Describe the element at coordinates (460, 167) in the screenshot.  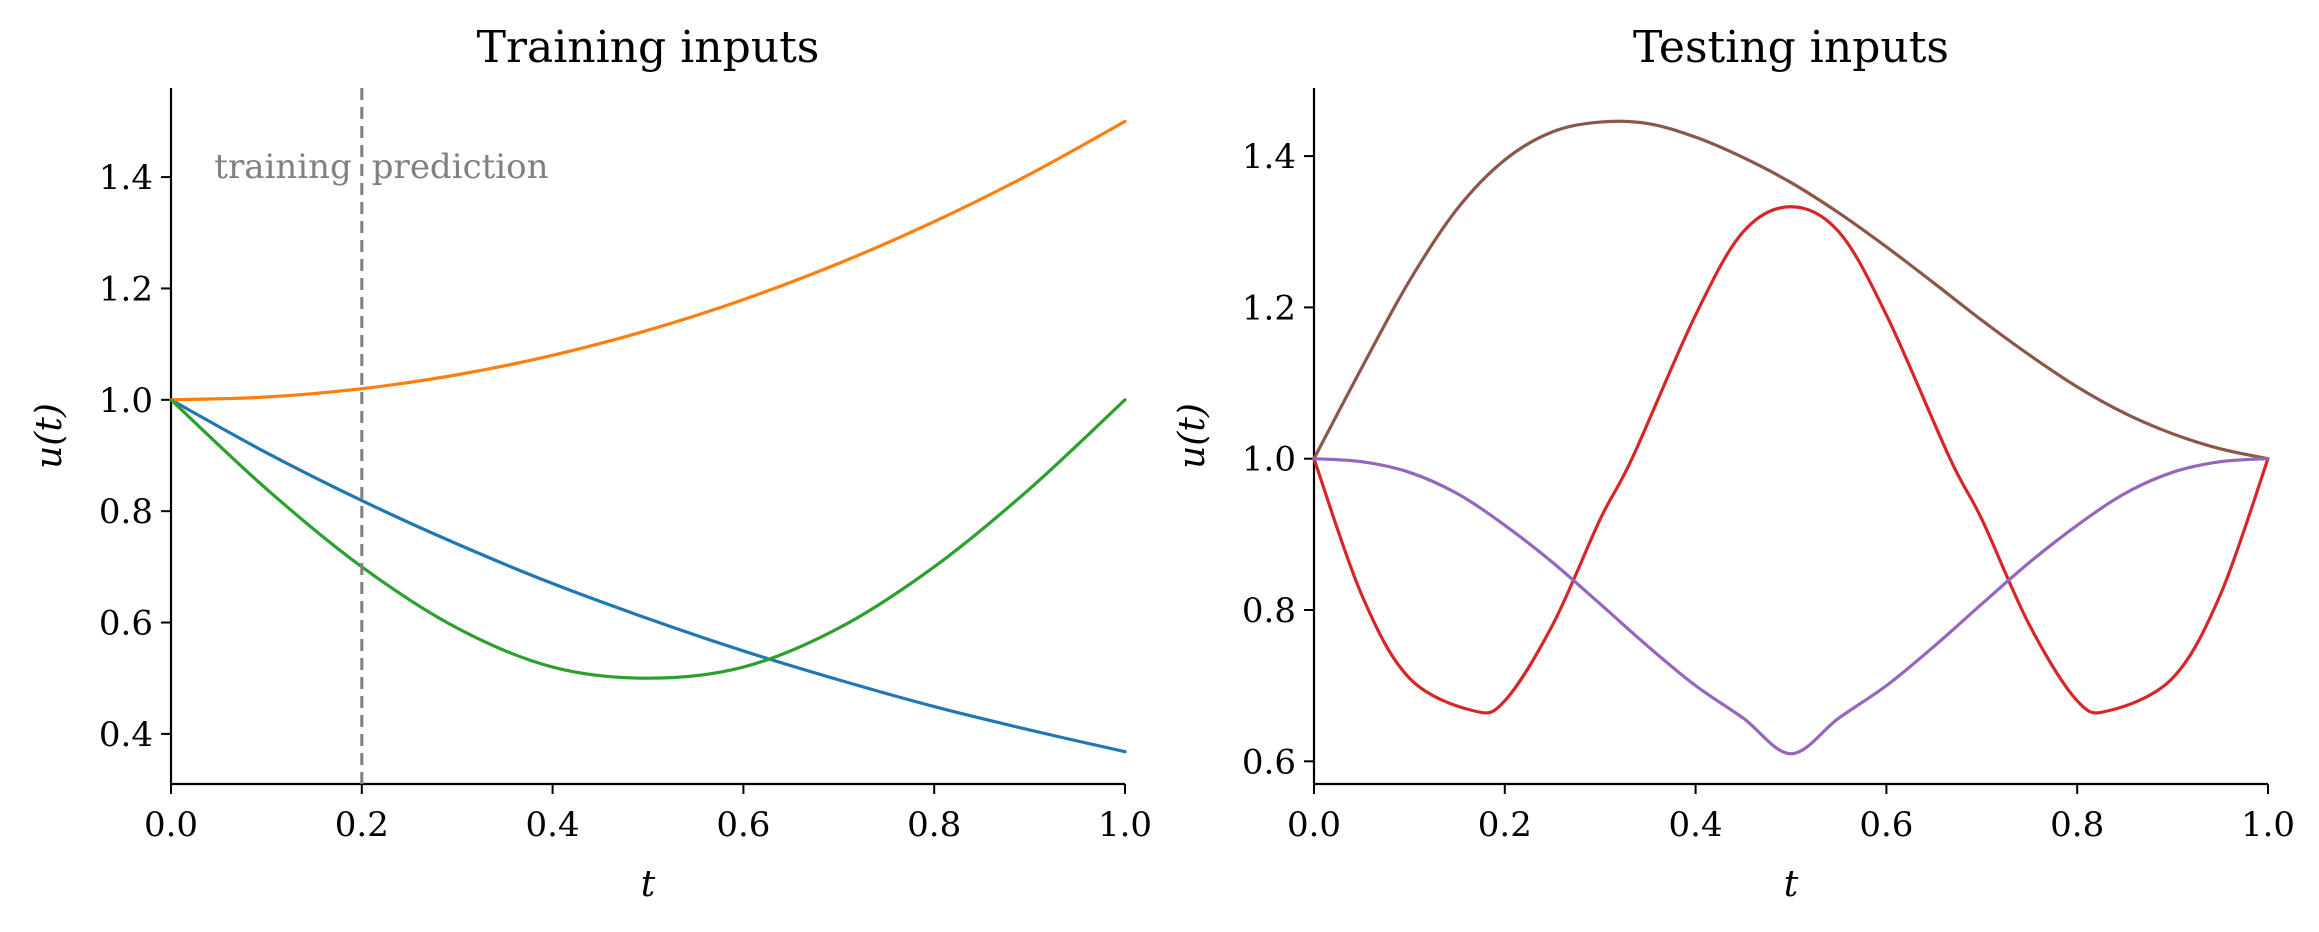
I see `annotation-prediction: prediction` at that location.